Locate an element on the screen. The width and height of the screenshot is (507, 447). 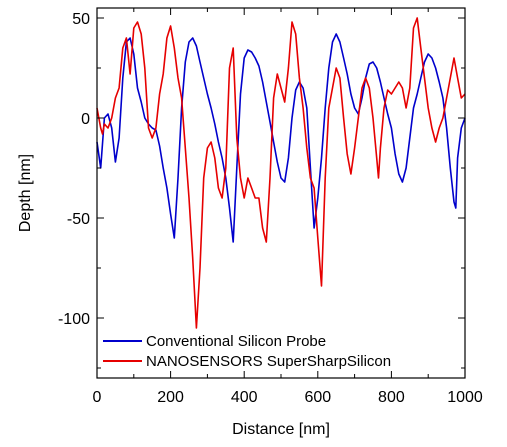
x-tick-label: 1000 is located at coordinates (465, 397).